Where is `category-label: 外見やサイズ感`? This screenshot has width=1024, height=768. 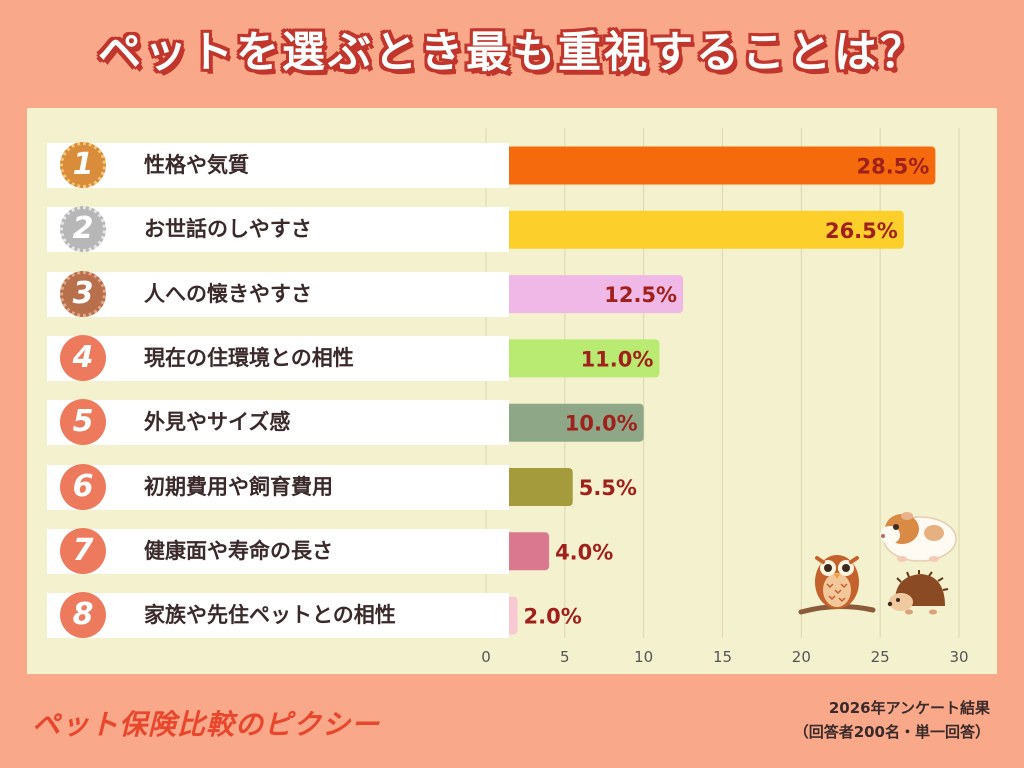
category-label: 外見やサイズ感 is located at coordinates (217, 422).